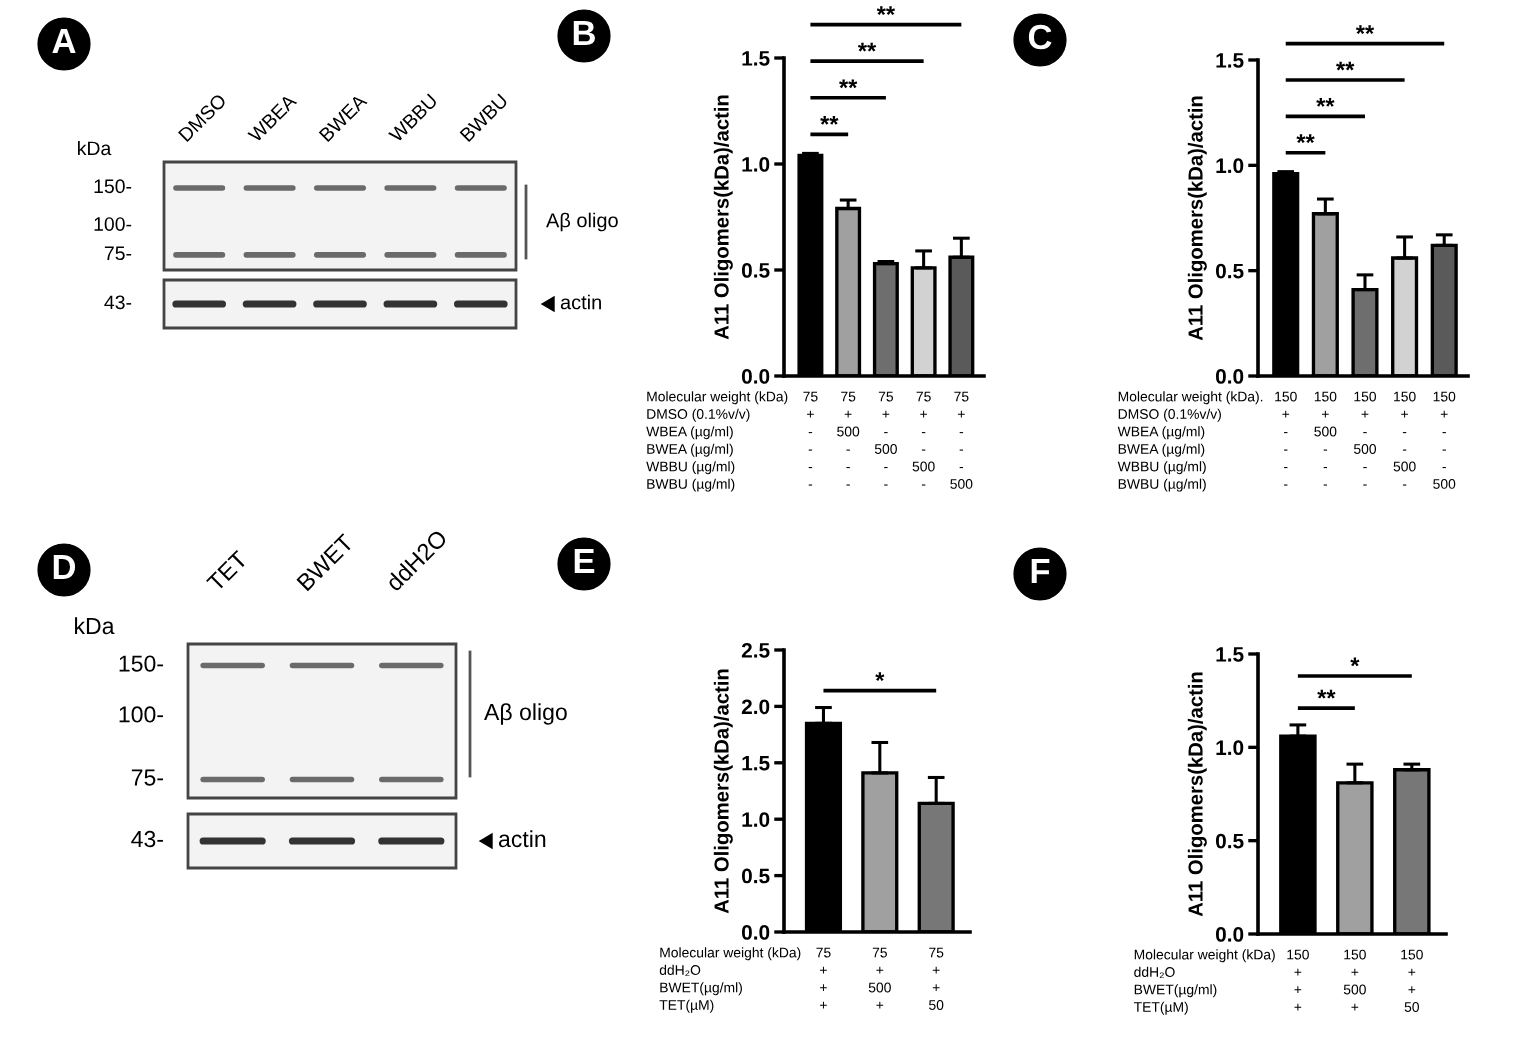 The height and width of the screenshot is (1062, 1528). What do you see at coordinates (64, 567) in the screenshot?
I see `text: D` at bounding box center [64, 567].